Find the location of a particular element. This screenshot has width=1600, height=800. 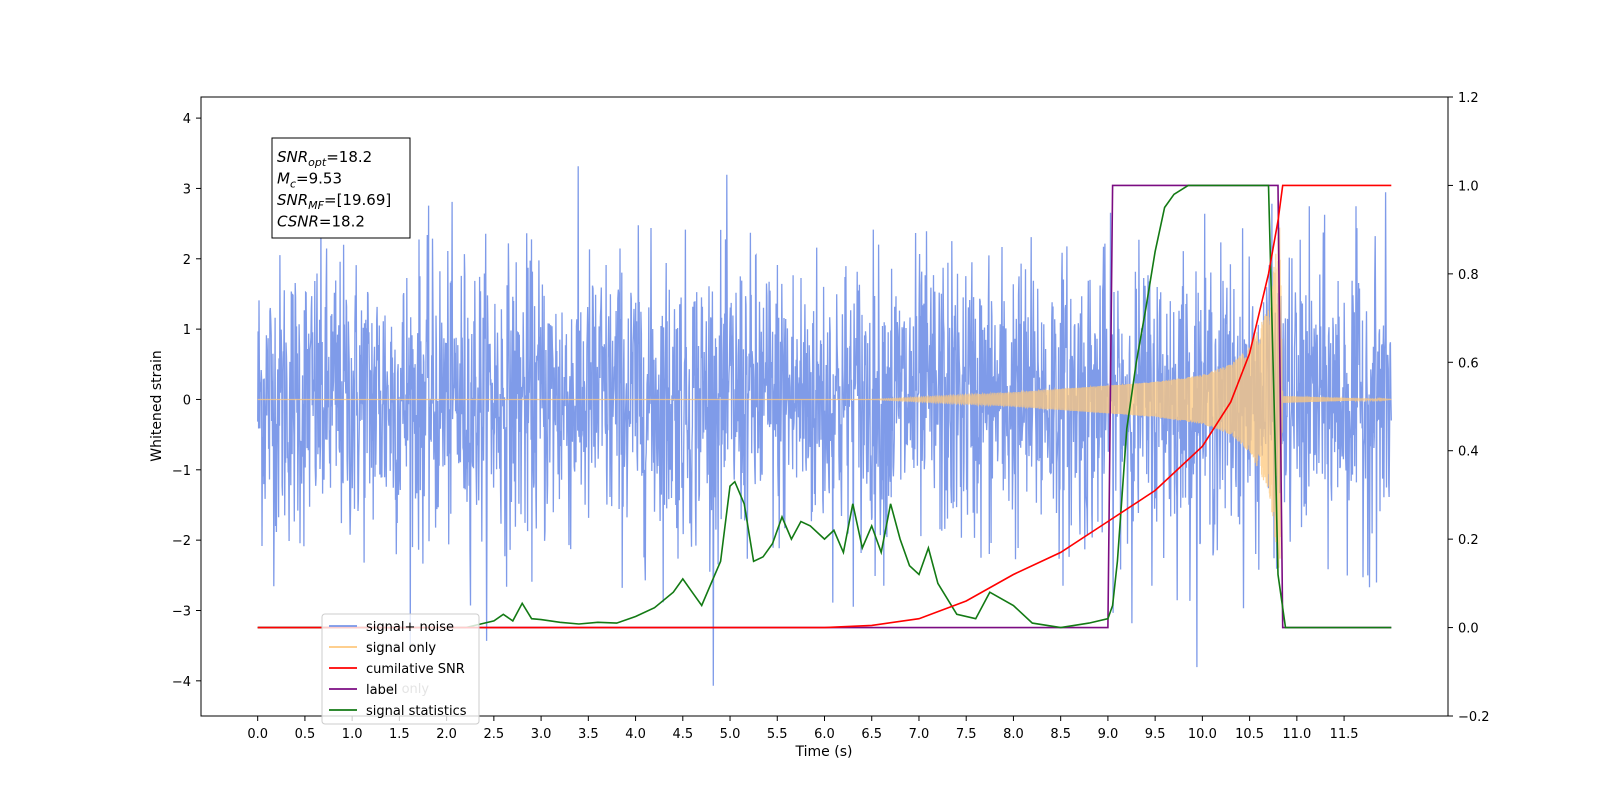

y-left-tick-label: −4 is located at coordinates (181, 682).